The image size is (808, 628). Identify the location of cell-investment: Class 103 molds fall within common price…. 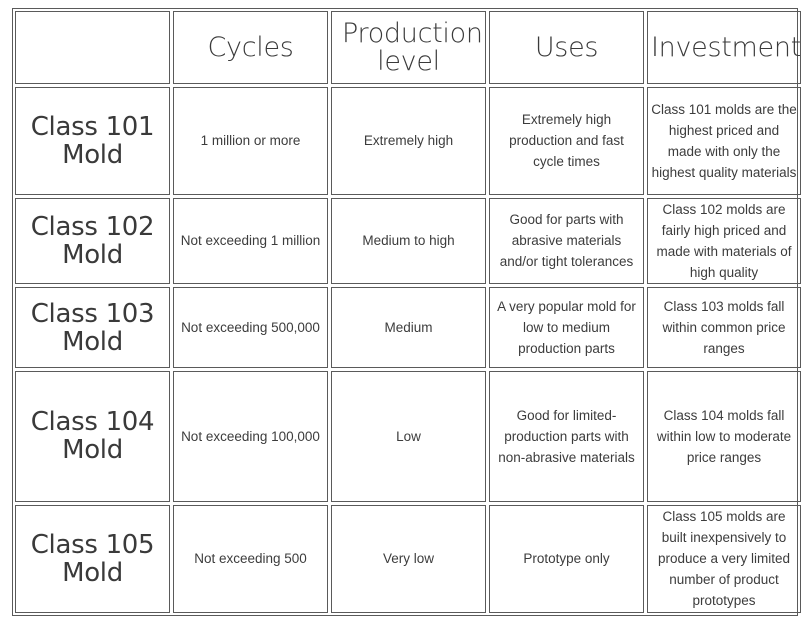
(724, 327).